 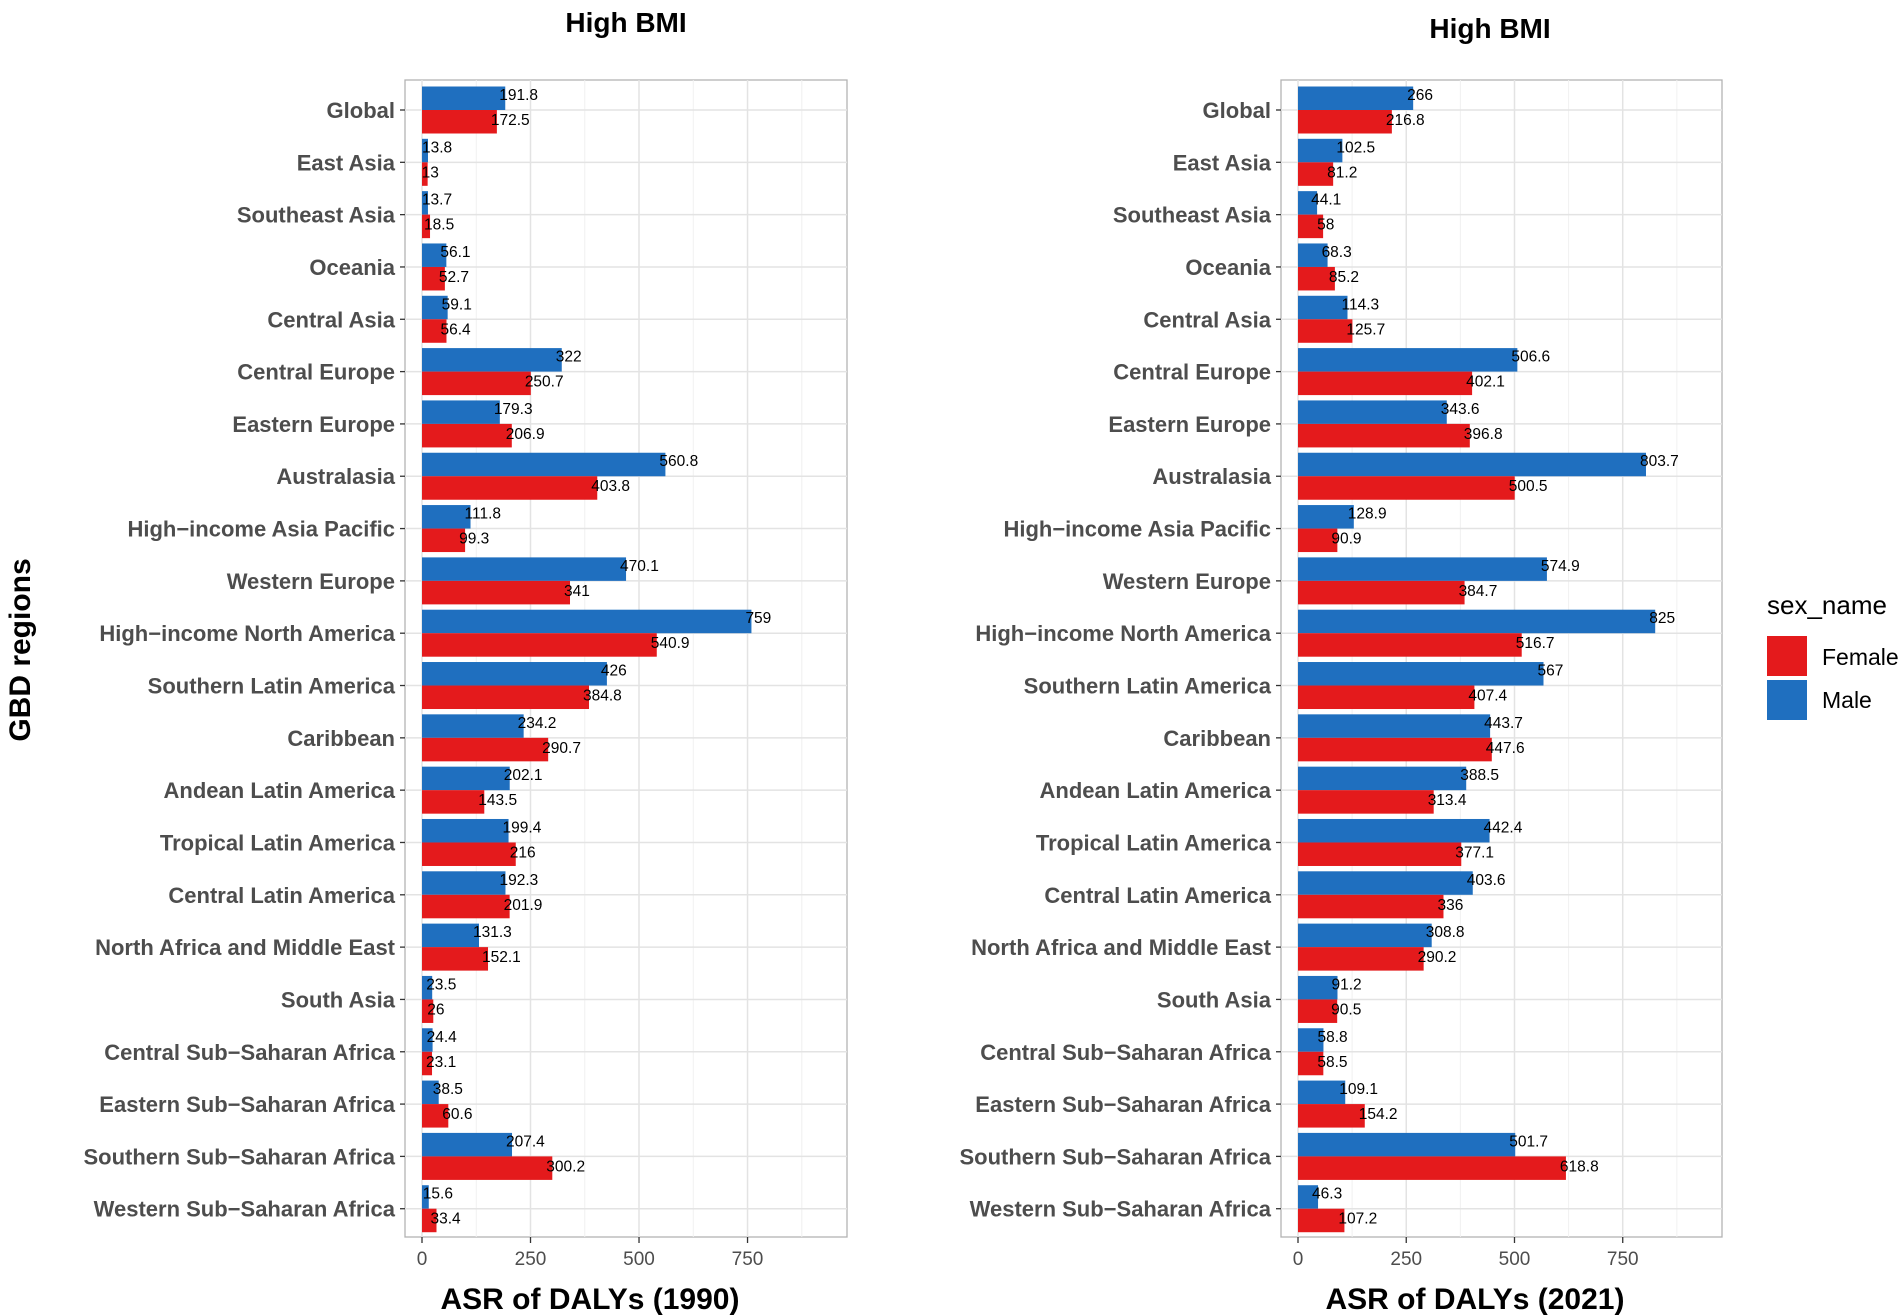 What do you see at coordinates (1344, 277) in the screenshot?
I see `data-label-female-oceania: 85.2` at bounding box center [1344, 277].